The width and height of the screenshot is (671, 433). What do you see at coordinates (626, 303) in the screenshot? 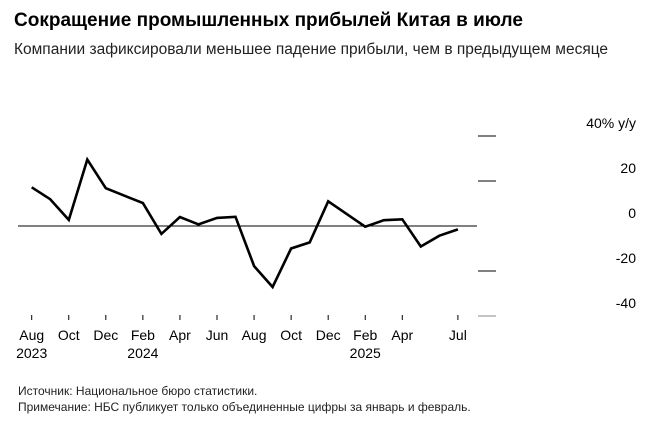
I see `y-tick-label: -40` at bounding box center [626, 303].